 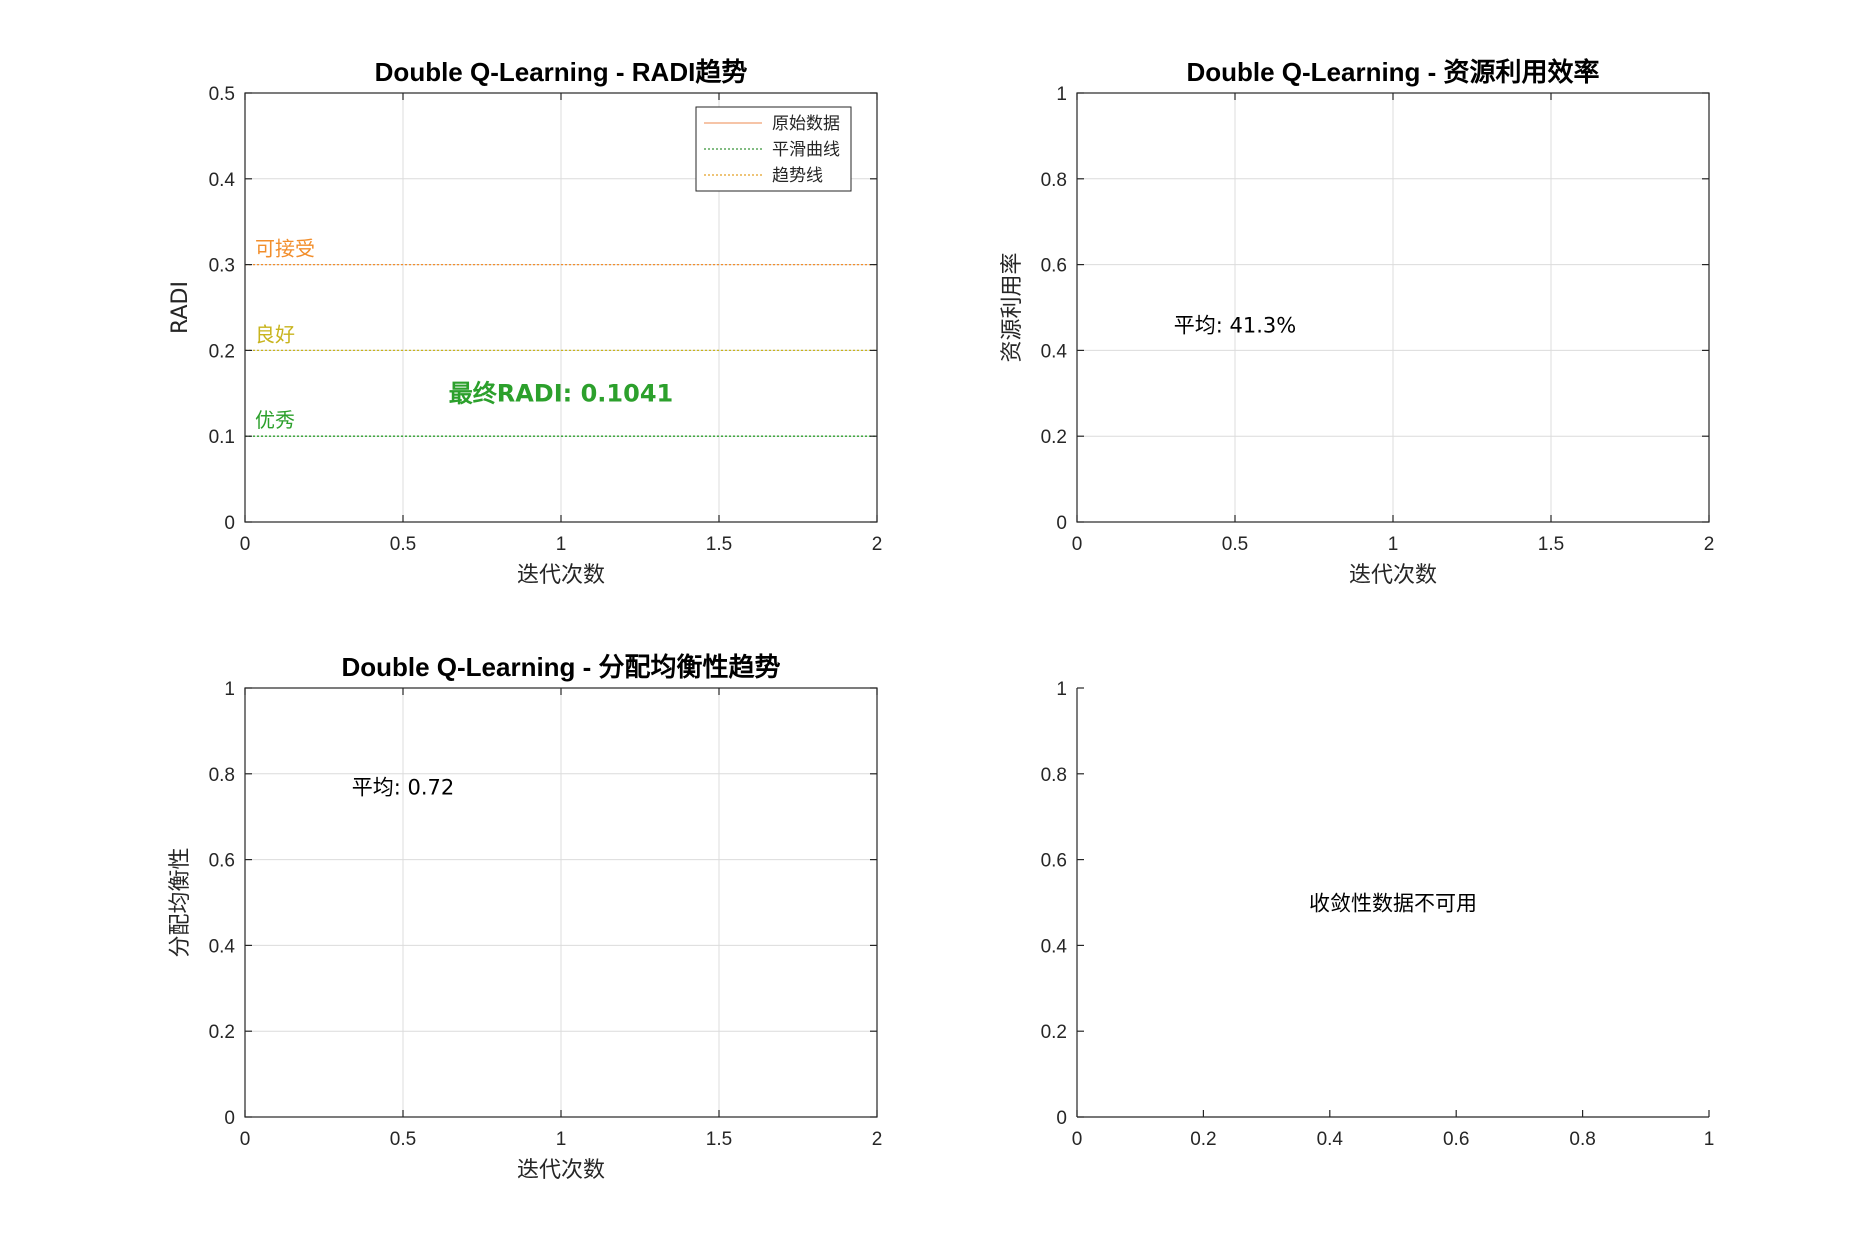 What do you see at coordinates (275, 420) in the screenshot?
I see `reference-line-label: 优秀` at bounding box center [275, 420].